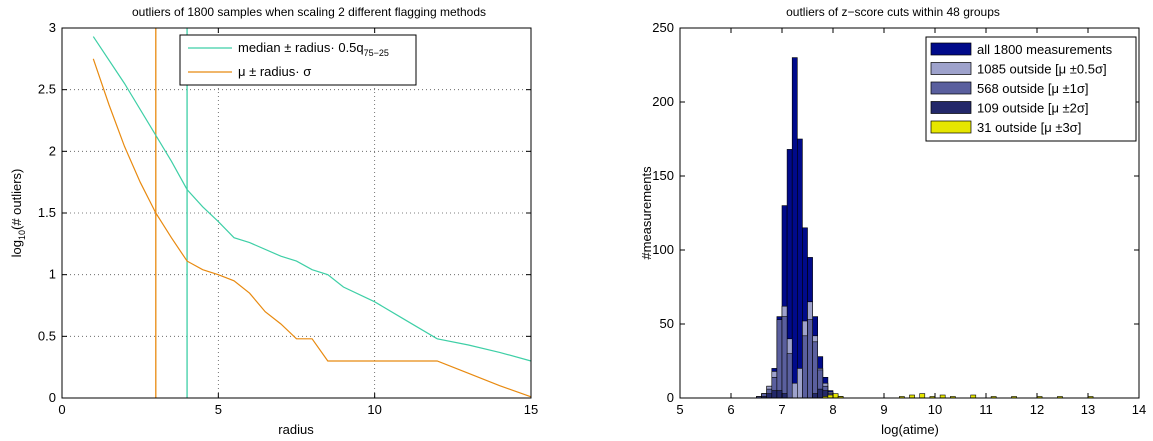  Describe the element at coordinates (376, 53) in the screenshot. I see `legend-label-median-subscript: 75−25` at that location.